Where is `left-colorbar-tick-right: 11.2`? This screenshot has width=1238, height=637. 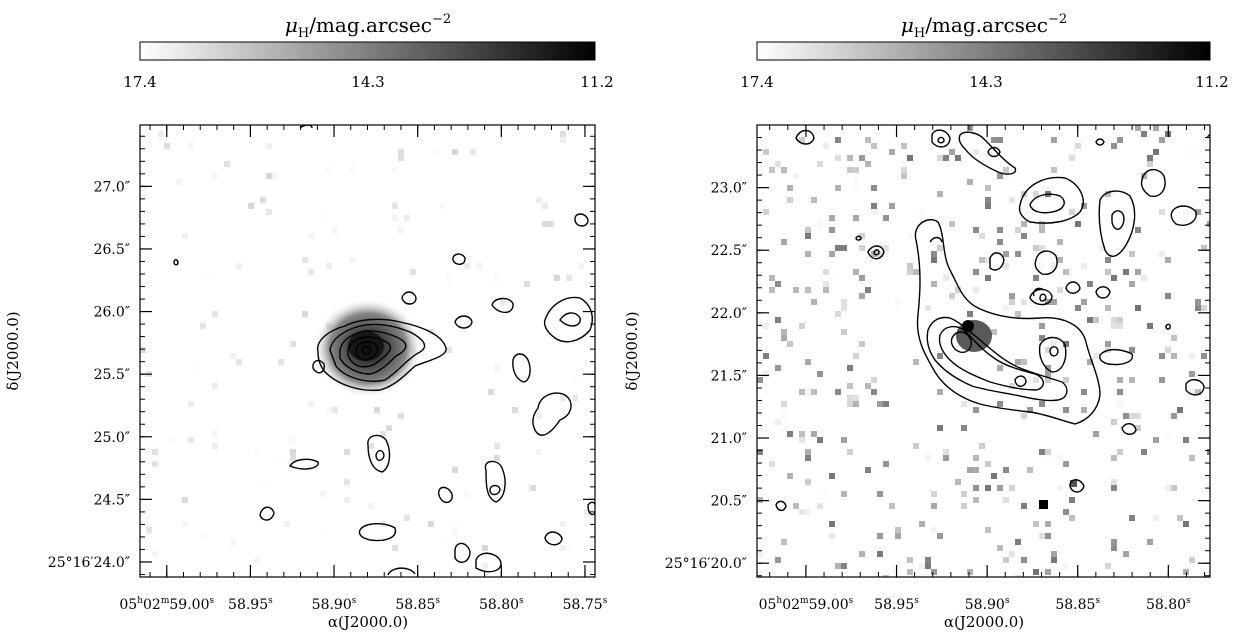 left-colorbar-tick-right: 11.2 is located at coordinates (596, 82).